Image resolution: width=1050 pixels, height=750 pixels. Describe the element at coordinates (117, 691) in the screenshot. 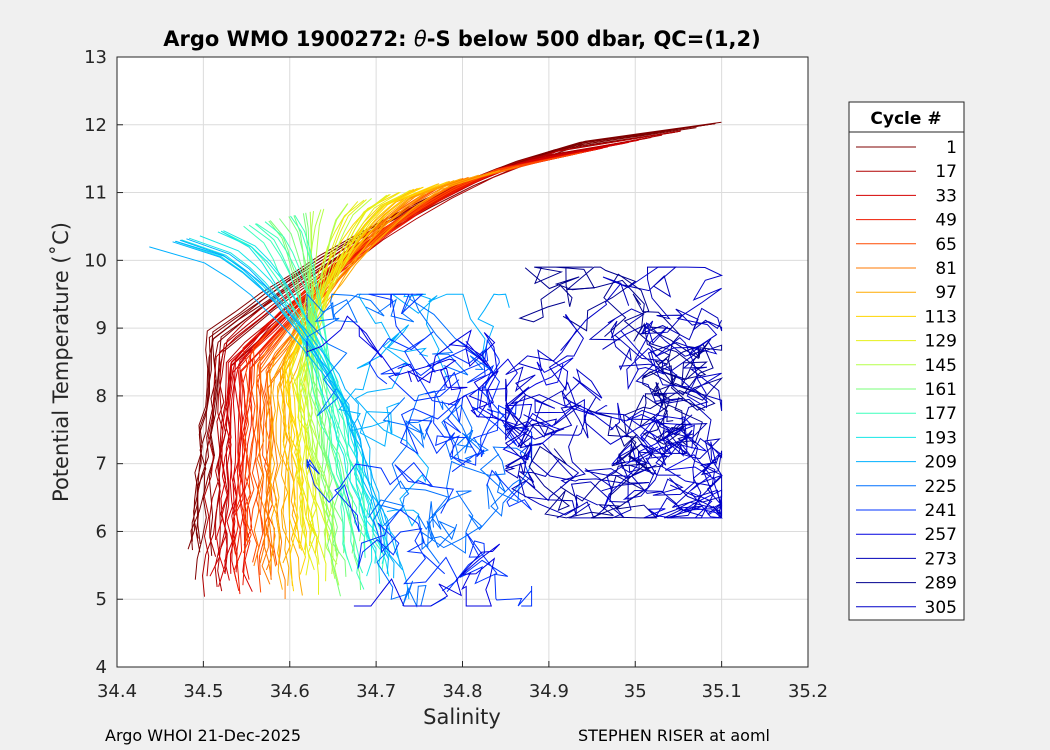

I see `x-tick-label: 34.4` at that location.